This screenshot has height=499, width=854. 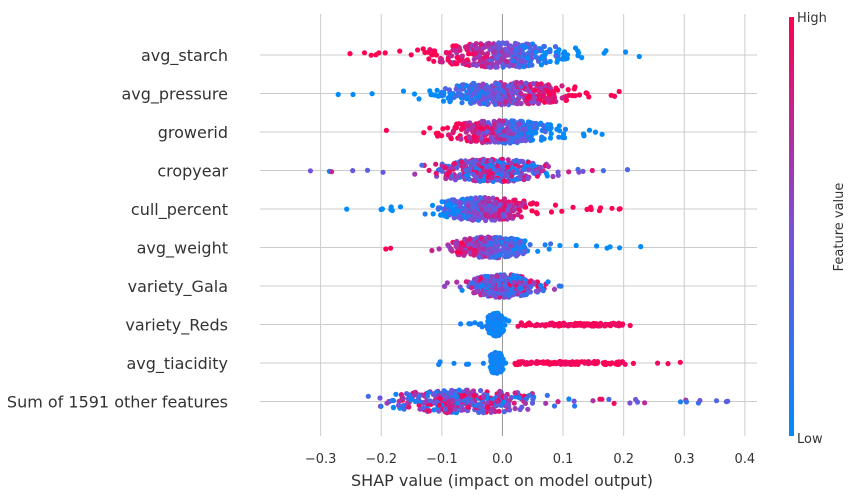 What do you see at coordinates (745, 459) in the screenshot?
I see `x-tick-label: 0.4` at bounding box center [745, 459].